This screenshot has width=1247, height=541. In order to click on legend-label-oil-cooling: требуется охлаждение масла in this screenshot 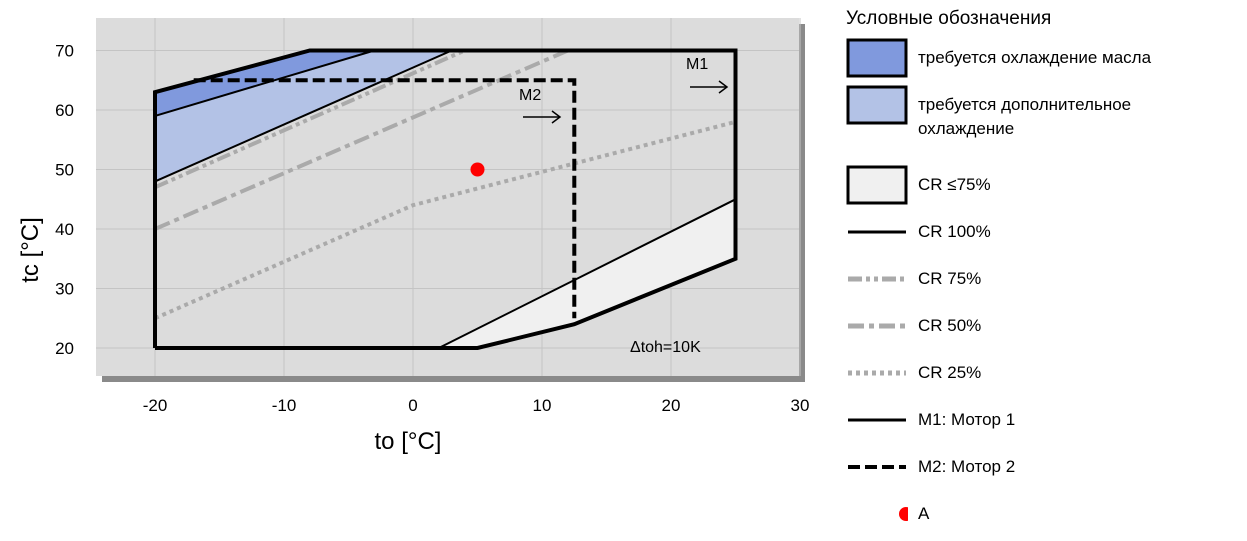, I will do `click(1035, 57)`.